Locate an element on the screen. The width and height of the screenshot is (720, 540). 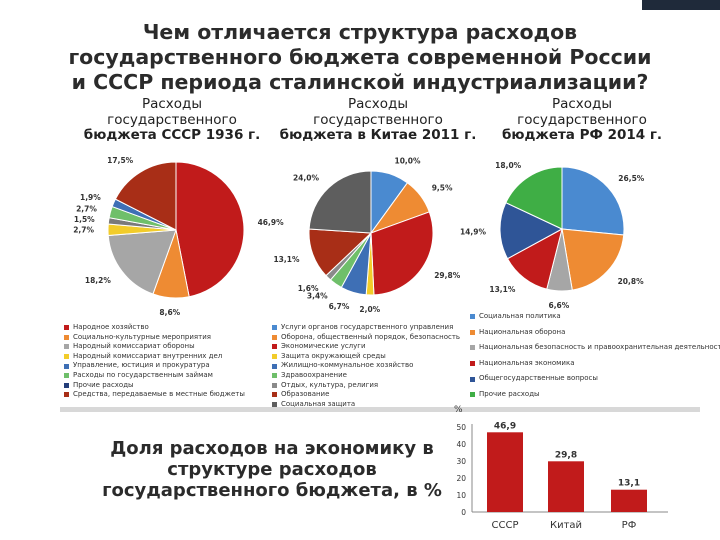
pie-title-ussr-line-2: государственного is located at coordinates (172, 119).